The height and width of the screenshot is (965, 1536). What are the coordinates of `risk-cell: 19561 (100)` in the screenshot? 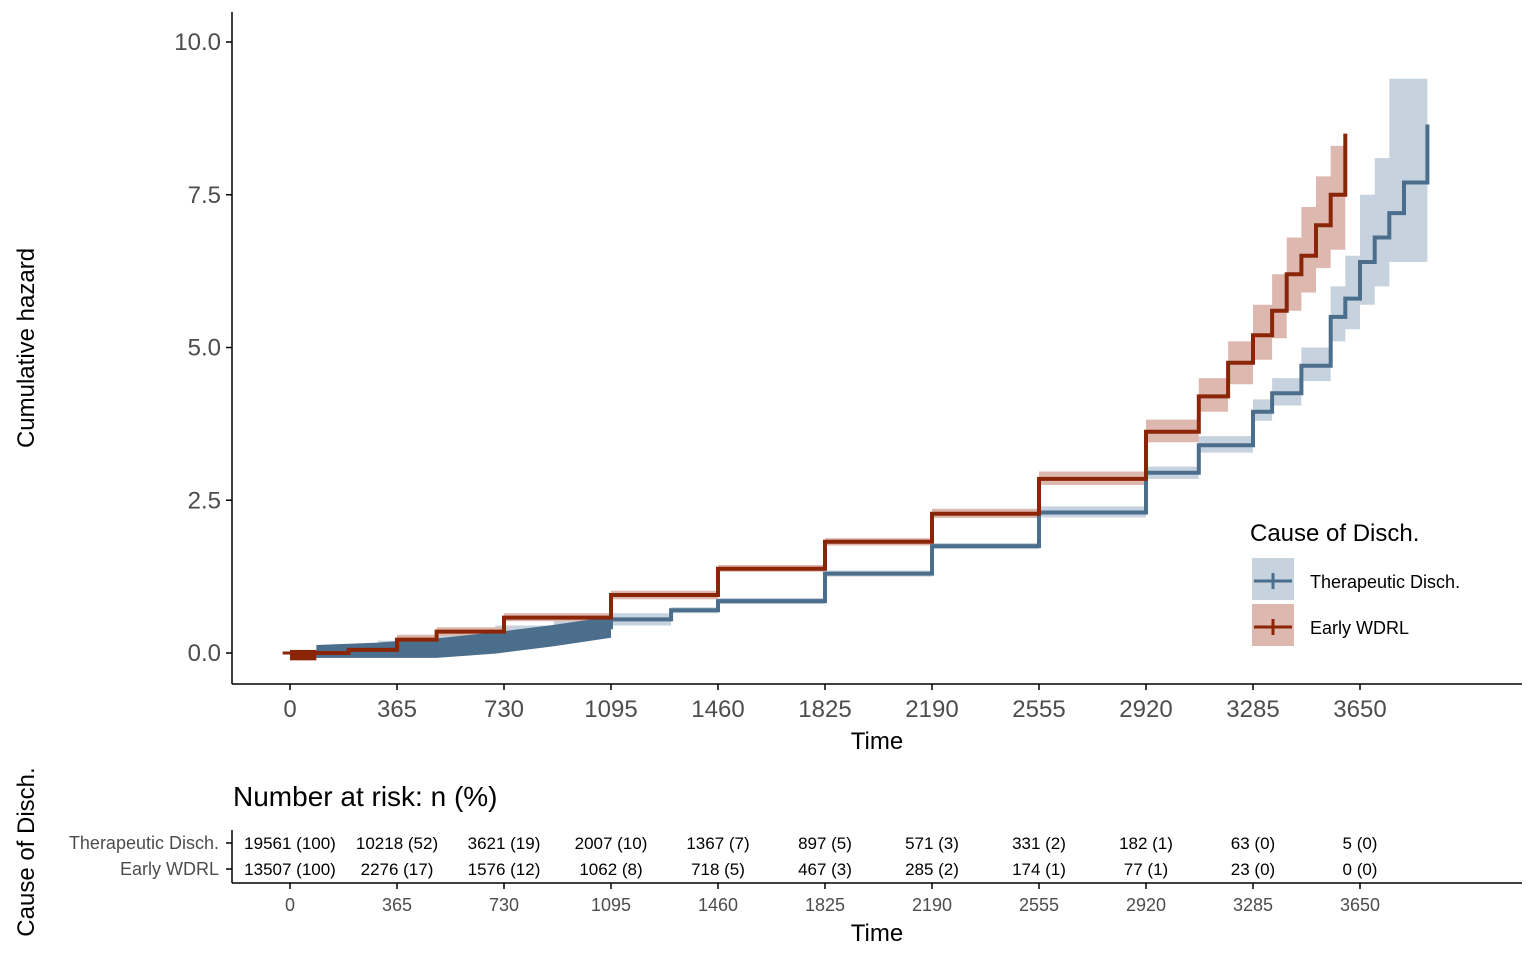 It's located at (290, 843).